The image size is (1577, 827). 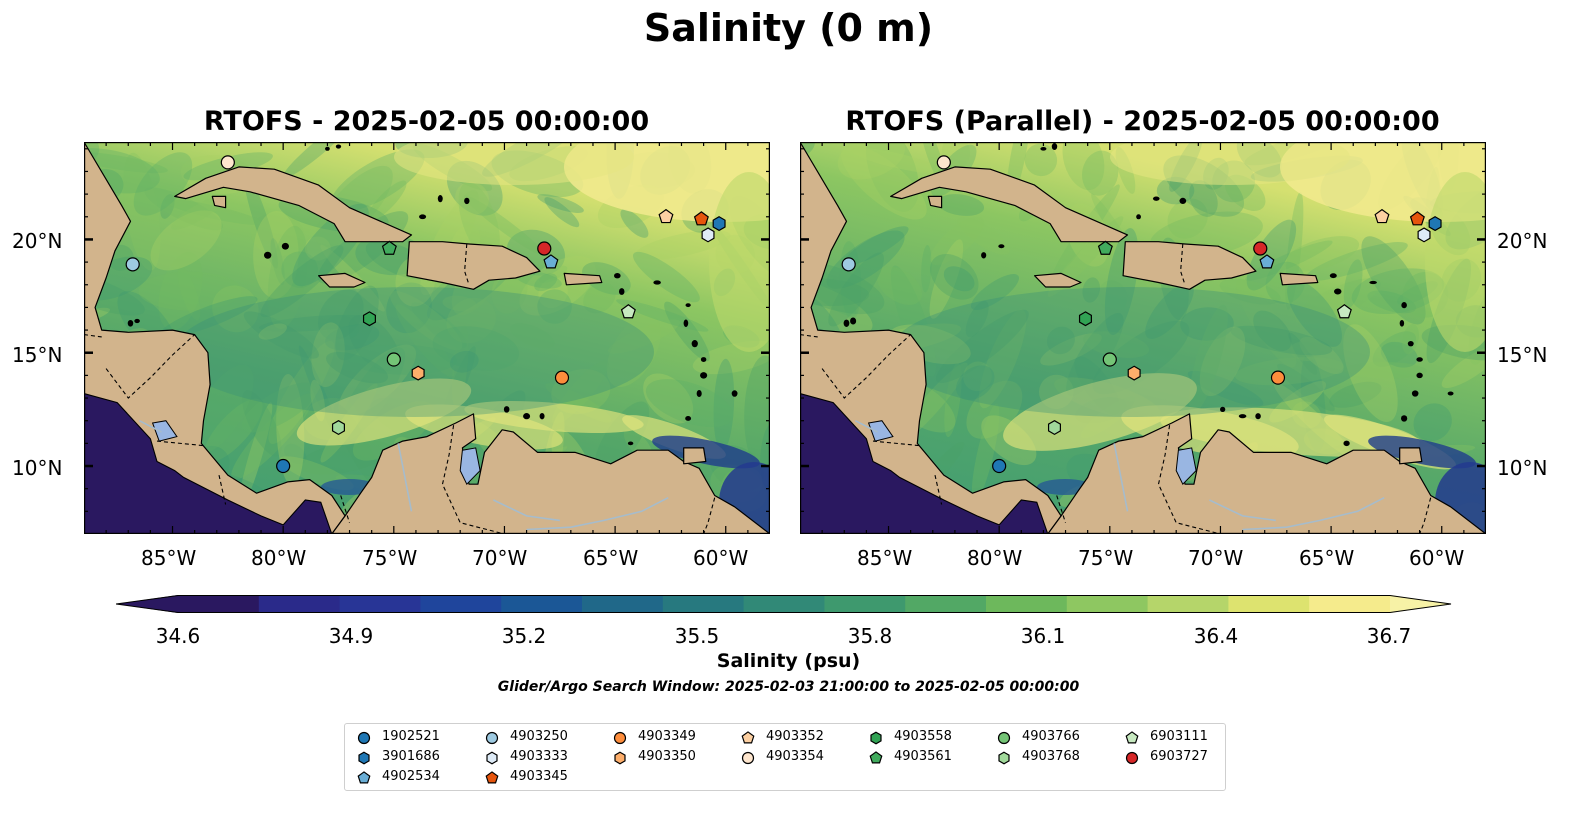 What do you see at coordinates (147, 604) in the screenshot?
I see `colorbar-extend-low` at bounding box center [147, 604].